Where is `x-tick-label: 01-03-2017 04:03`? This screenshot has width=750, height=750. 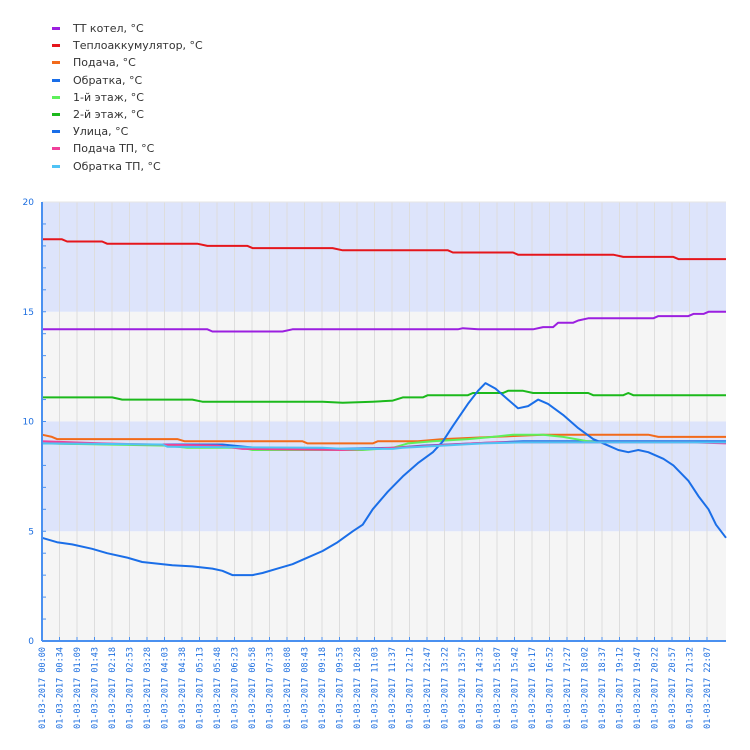
x-tick-label: 01-03-2017 04:03 is located at coordinates (166, 688).